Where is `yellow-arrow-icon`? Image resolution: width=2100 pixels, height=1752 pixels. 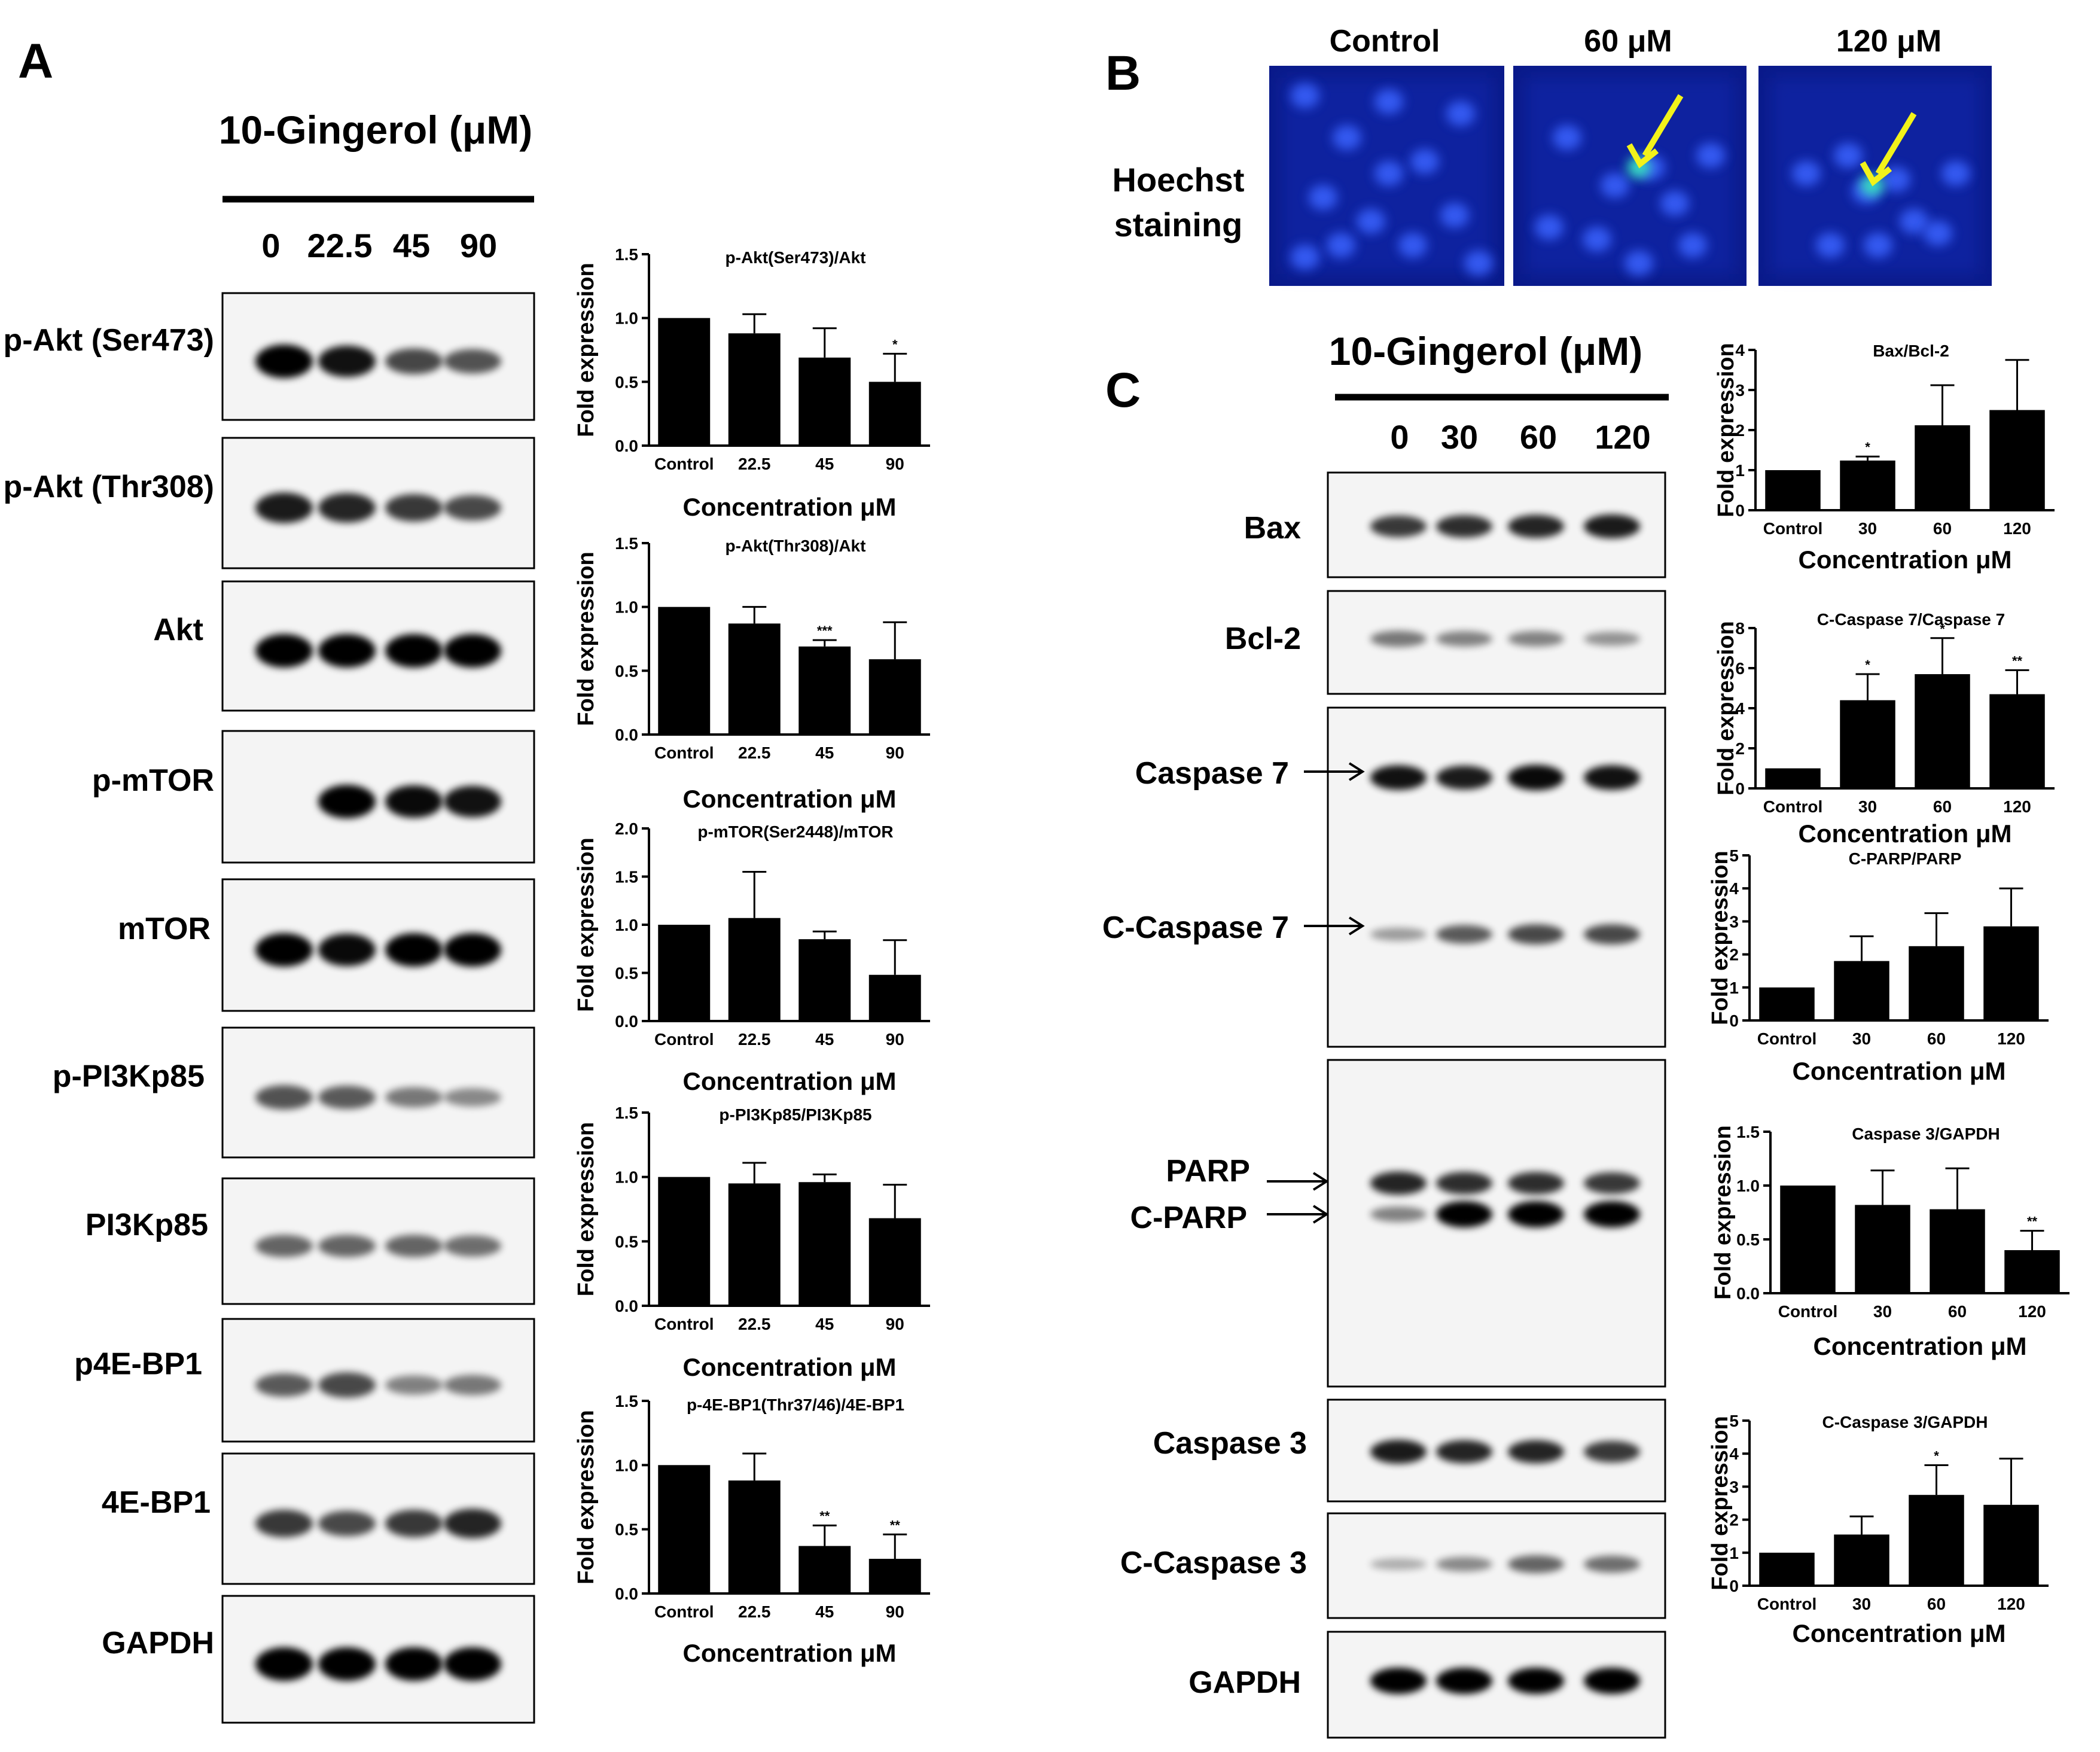 yellow-arrow-icon is located at coordinates (1663, 125).